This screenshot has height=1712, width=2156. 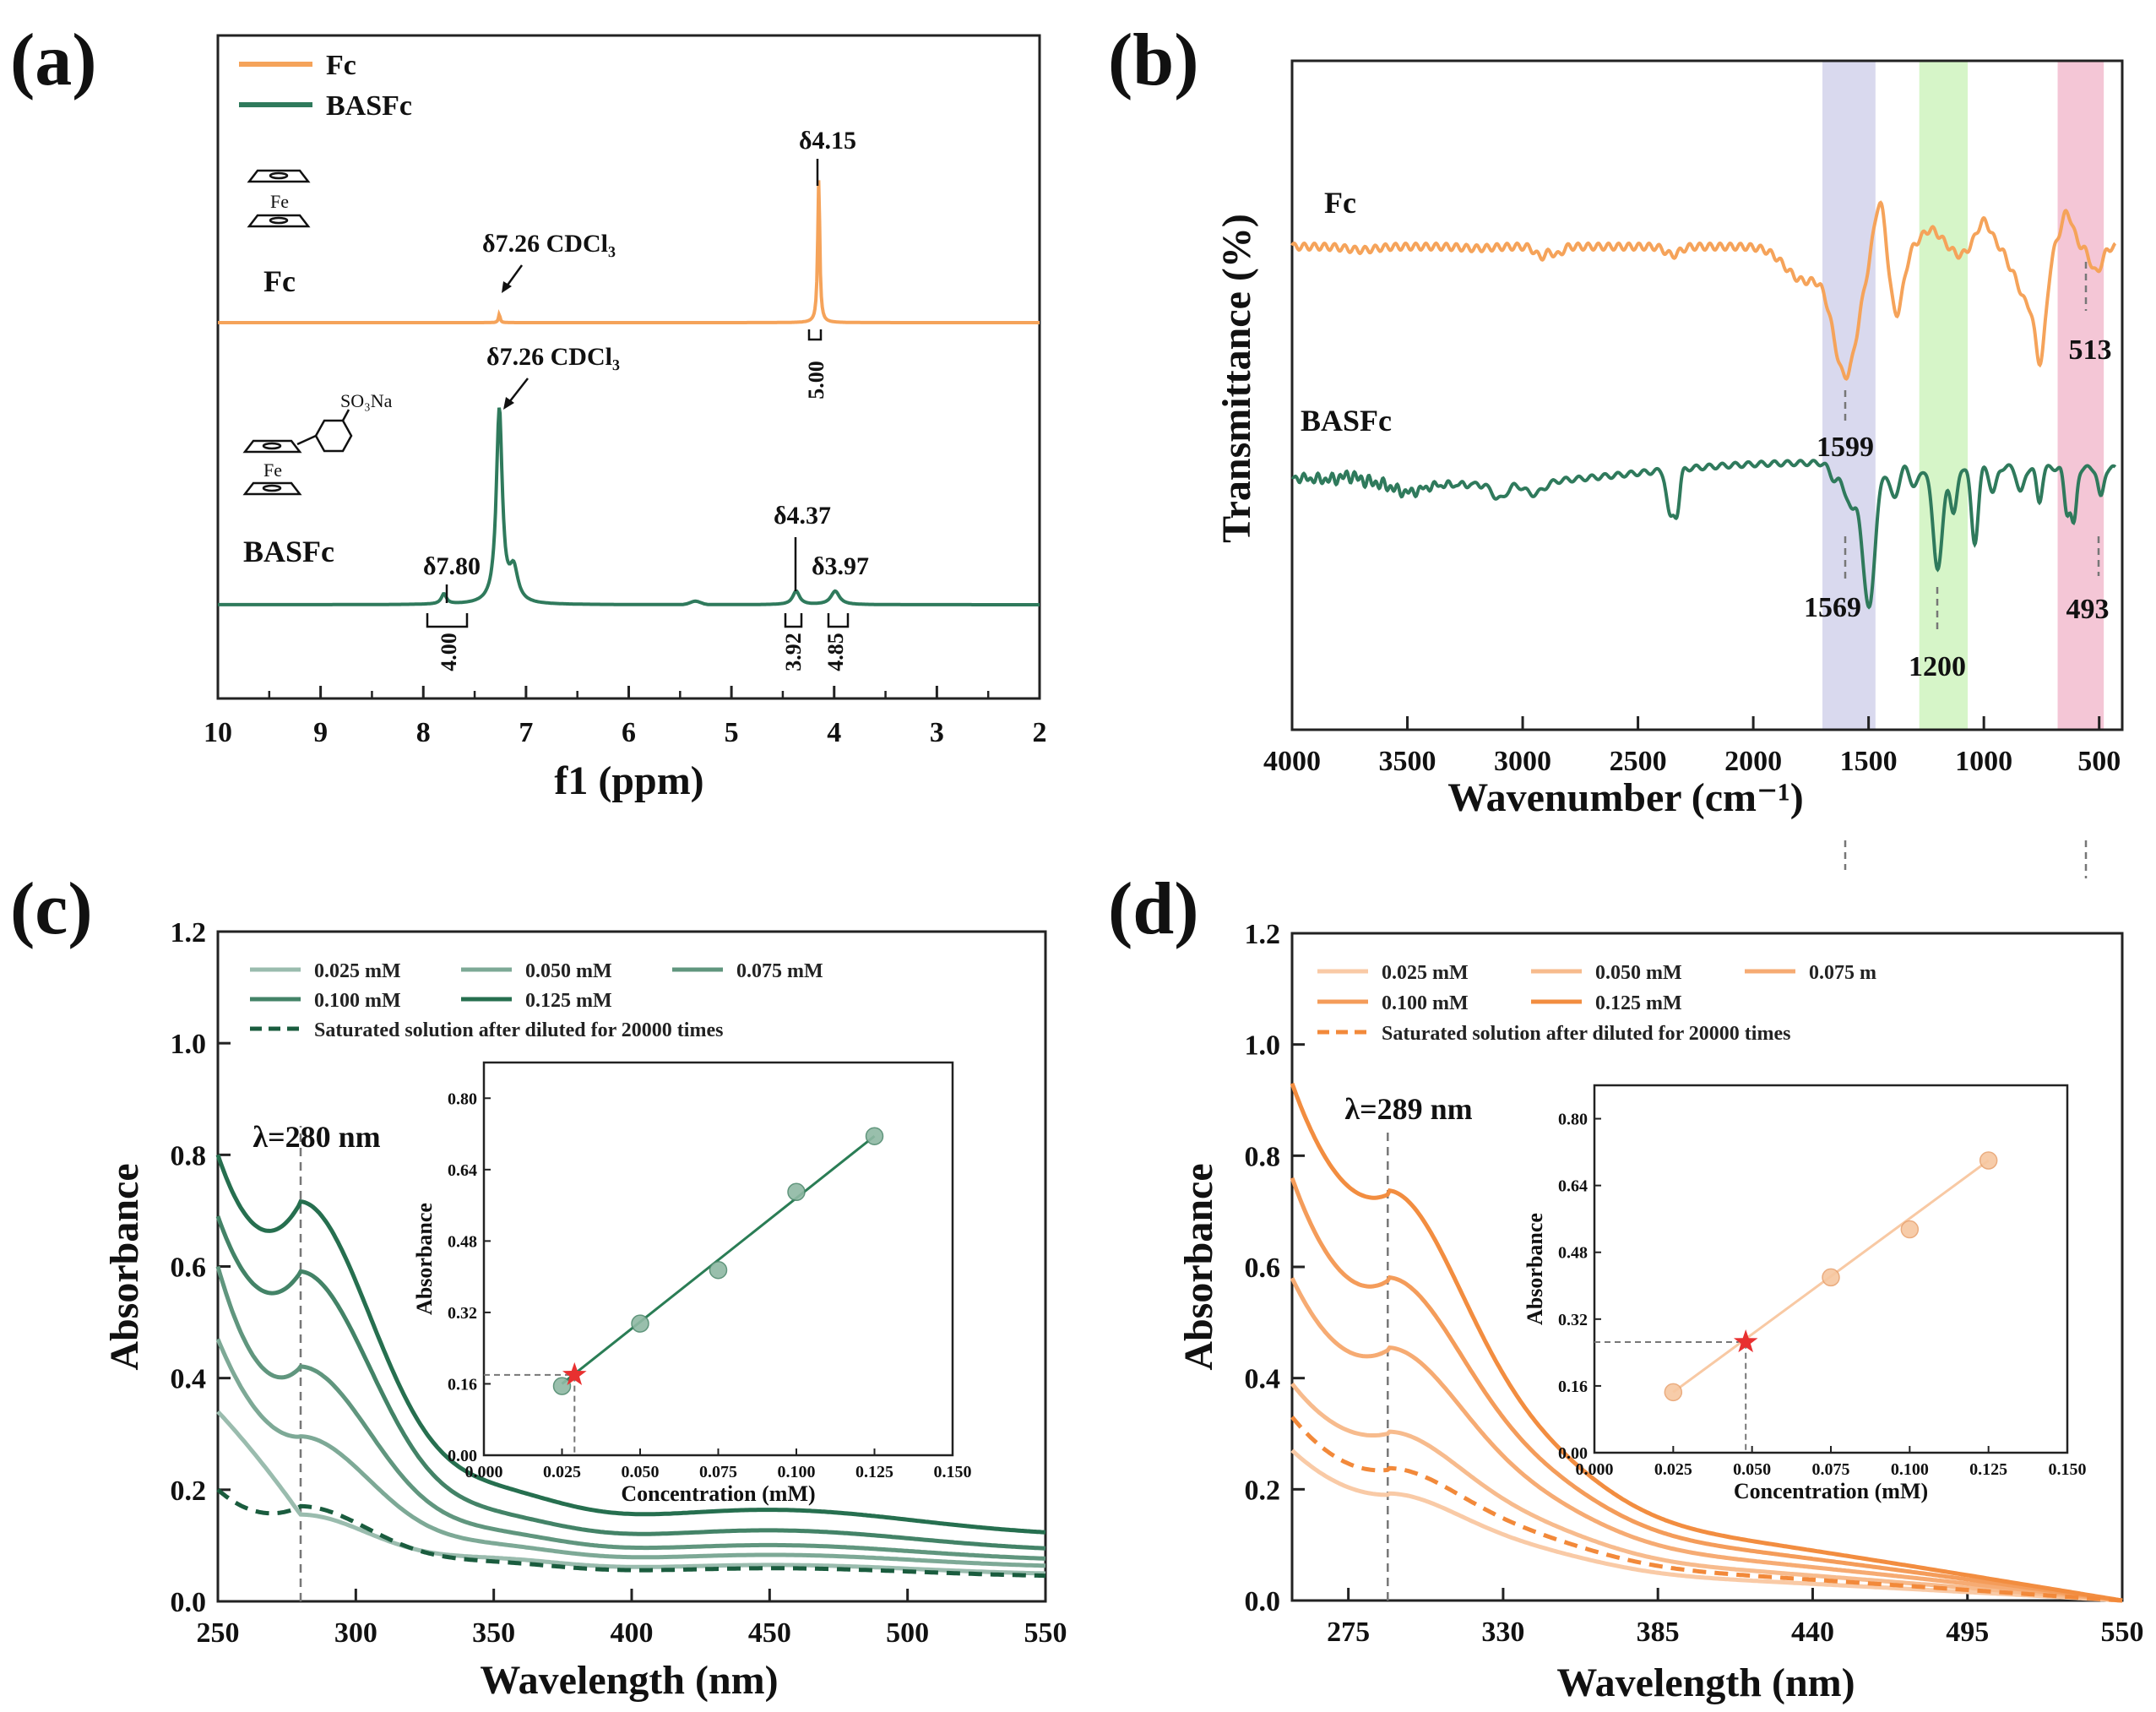 I want to click on d-x-tick-label: 495, so click(x=1967, y=1632).